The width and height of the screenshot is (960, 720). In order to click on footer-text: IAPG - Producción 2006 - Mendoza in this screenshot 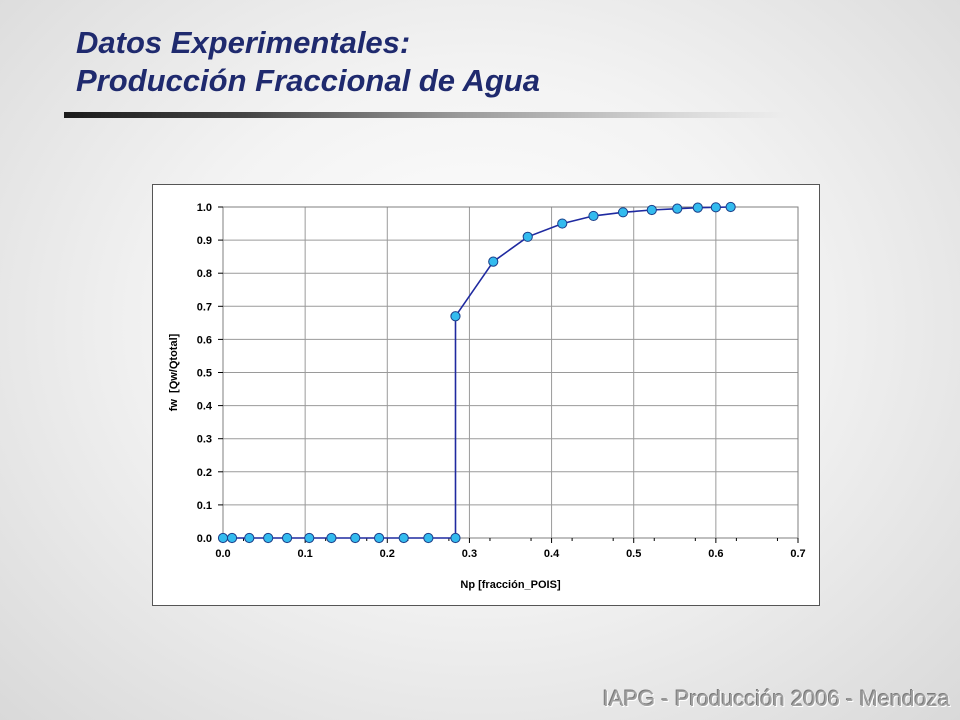, I will do `click(776, 698)`.